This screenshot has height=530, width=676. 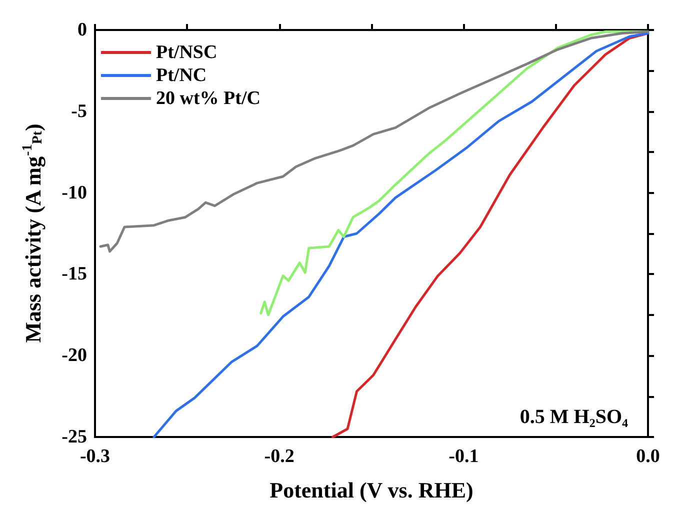 I want to click on legend-label: 20 wt% Pt/C, so click(x=208, y=98).